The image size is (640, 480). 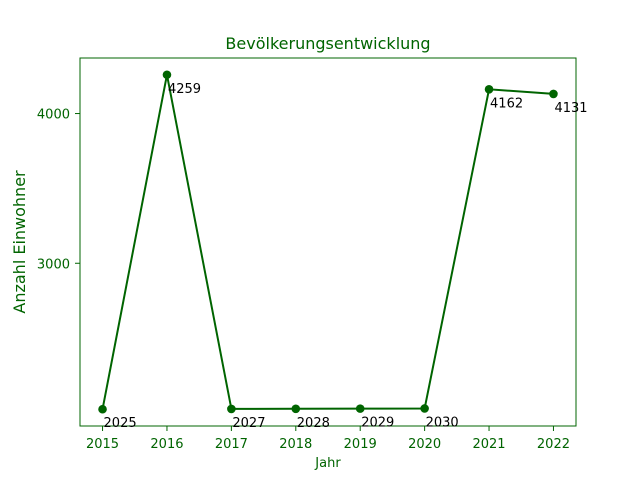 What do you see at coordinates (53, 115) in the screenshot?
I see `y-tick-label: 4000` at bounding box center [53, 115].